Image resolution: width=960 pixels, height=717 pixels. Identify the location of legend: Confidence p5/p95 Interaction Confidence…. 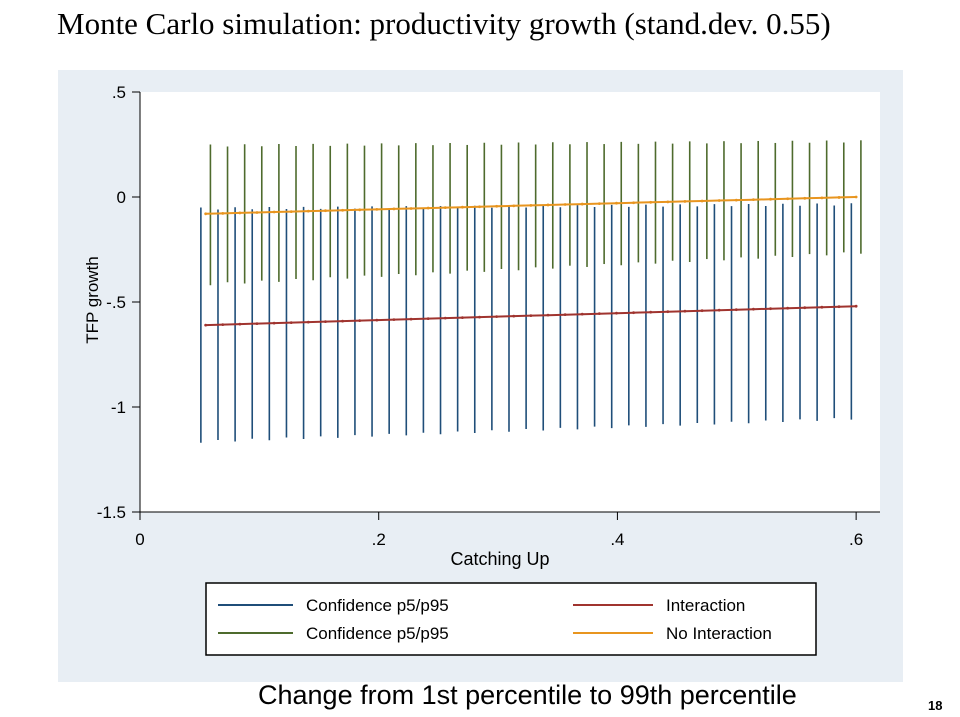
(511, 619).